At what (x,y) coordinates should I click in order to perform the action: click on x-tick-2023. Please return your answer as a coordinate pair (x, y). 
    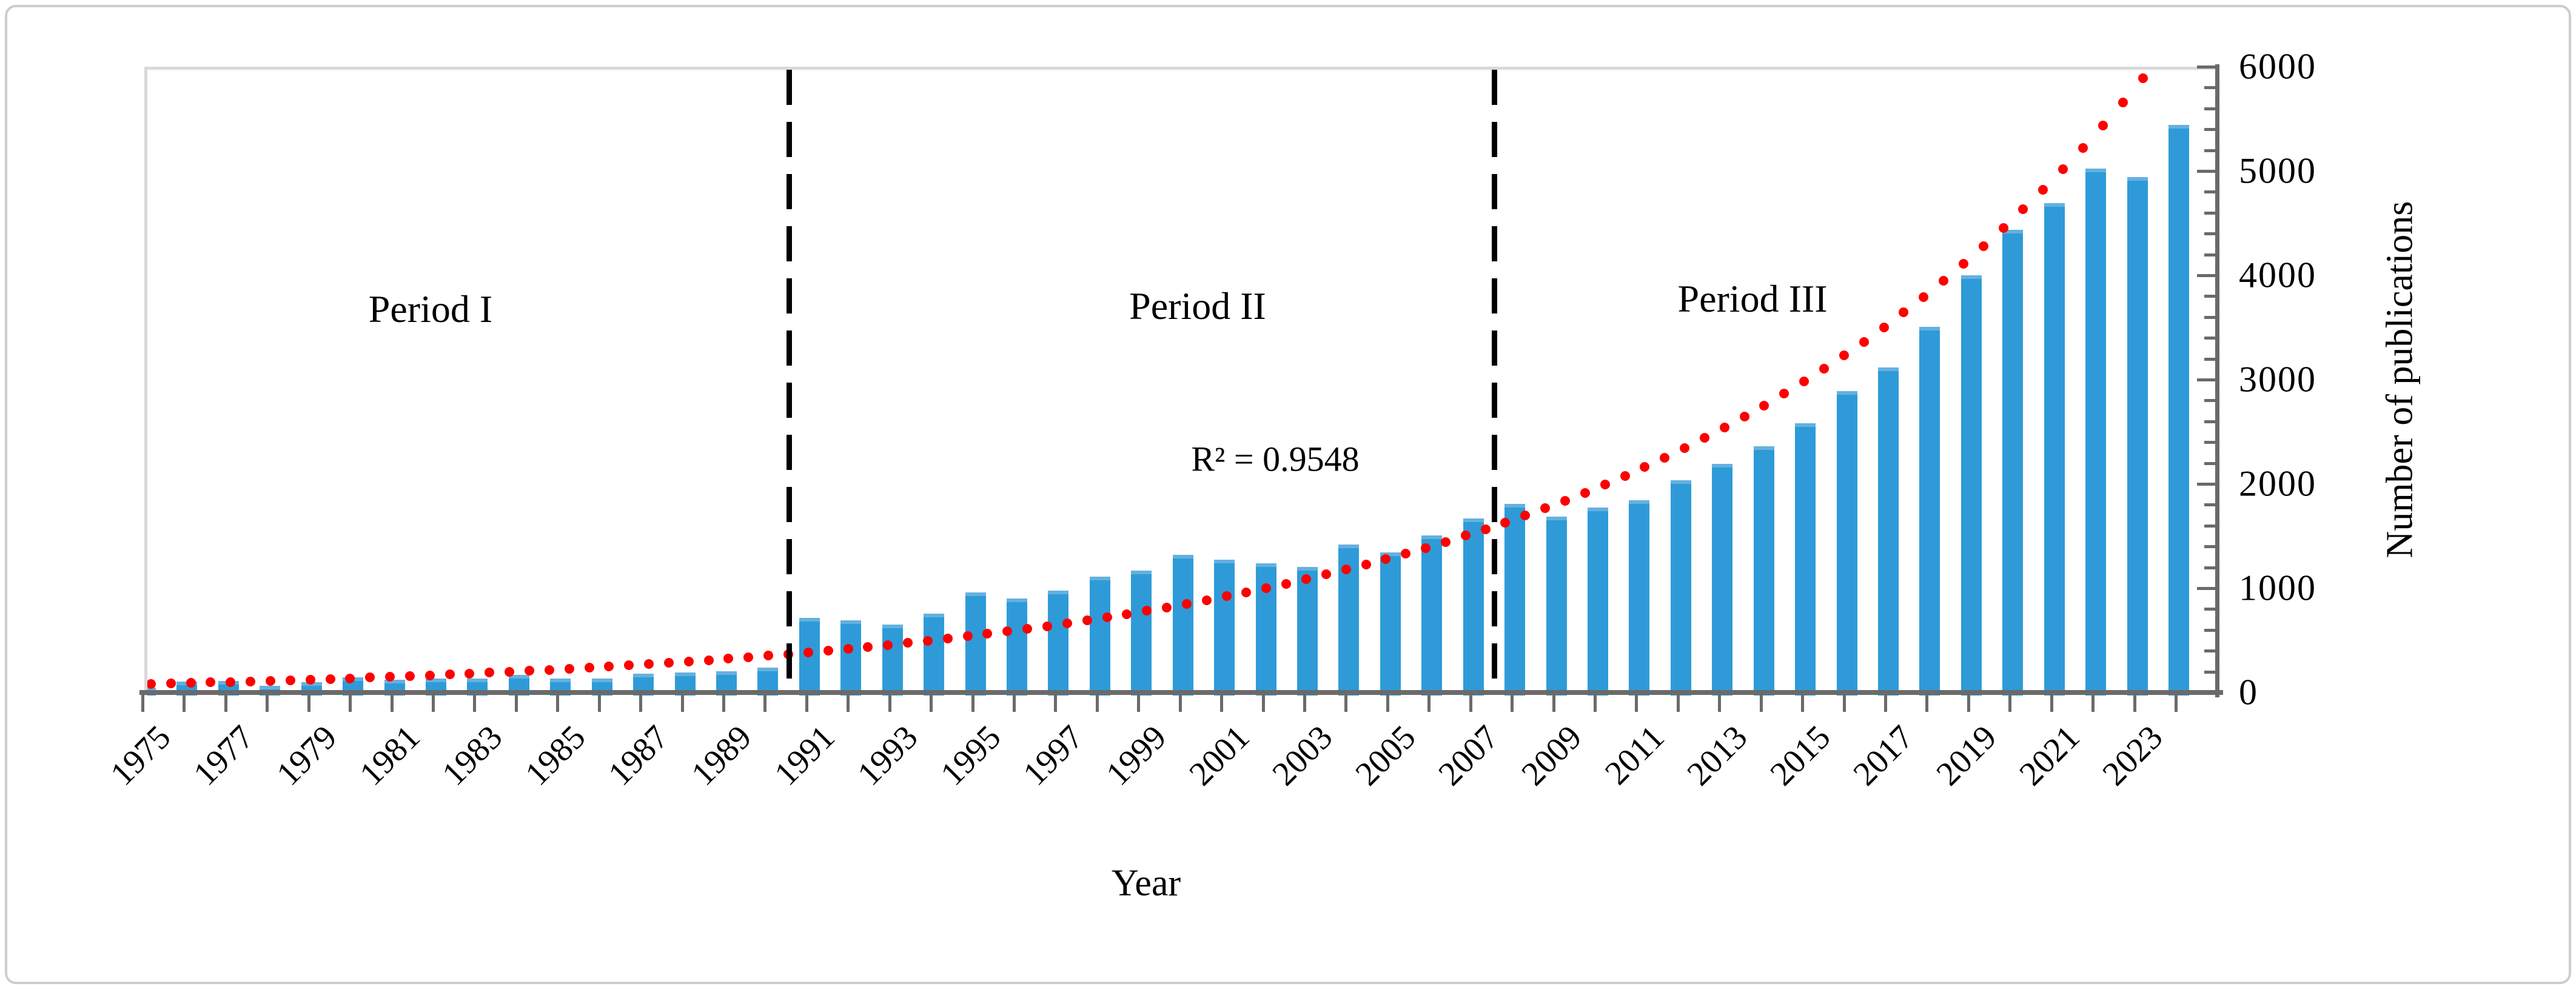
    Looking at the image, I should click on (2134, 703).